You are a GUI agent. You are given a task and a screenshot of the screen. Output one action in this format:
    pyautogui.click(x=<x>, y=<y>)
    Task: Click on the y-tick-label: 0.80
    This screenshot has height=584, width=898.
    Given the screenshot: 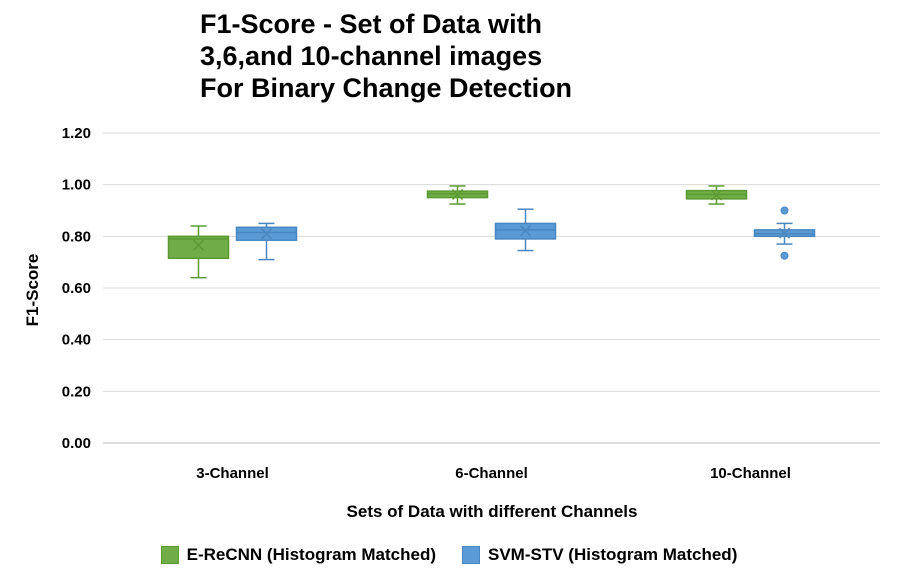 What is the action you would take?
    pyautogui.click(x=76, y=236)
    